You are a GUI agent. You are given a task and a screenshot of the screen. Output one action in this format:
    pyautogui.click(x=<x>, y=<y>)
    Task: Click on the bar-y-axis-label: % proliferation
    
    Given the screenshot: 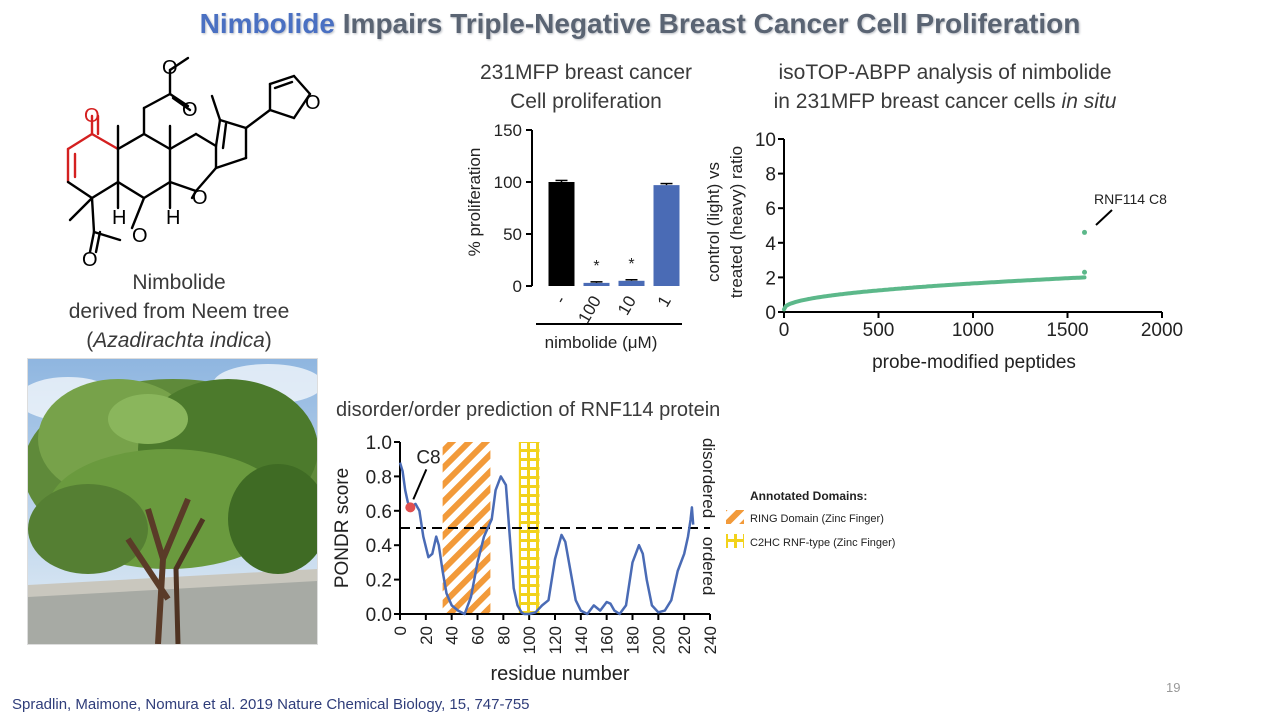 What is the action you would take?
    pyautogui.click(x=474, y=202)
    